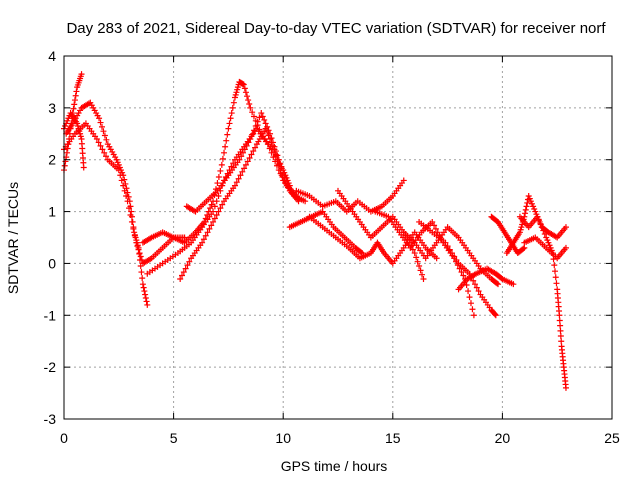  I want to click on y-tick-label: 1, so click(52, 212).